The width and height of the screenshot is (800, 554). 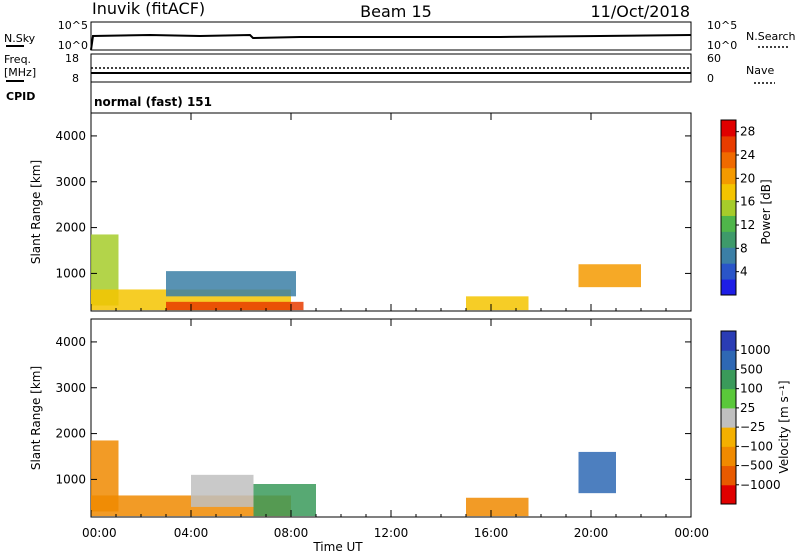 I want to click on colorbar-tick-label: 20, so click(x=747, y=178).